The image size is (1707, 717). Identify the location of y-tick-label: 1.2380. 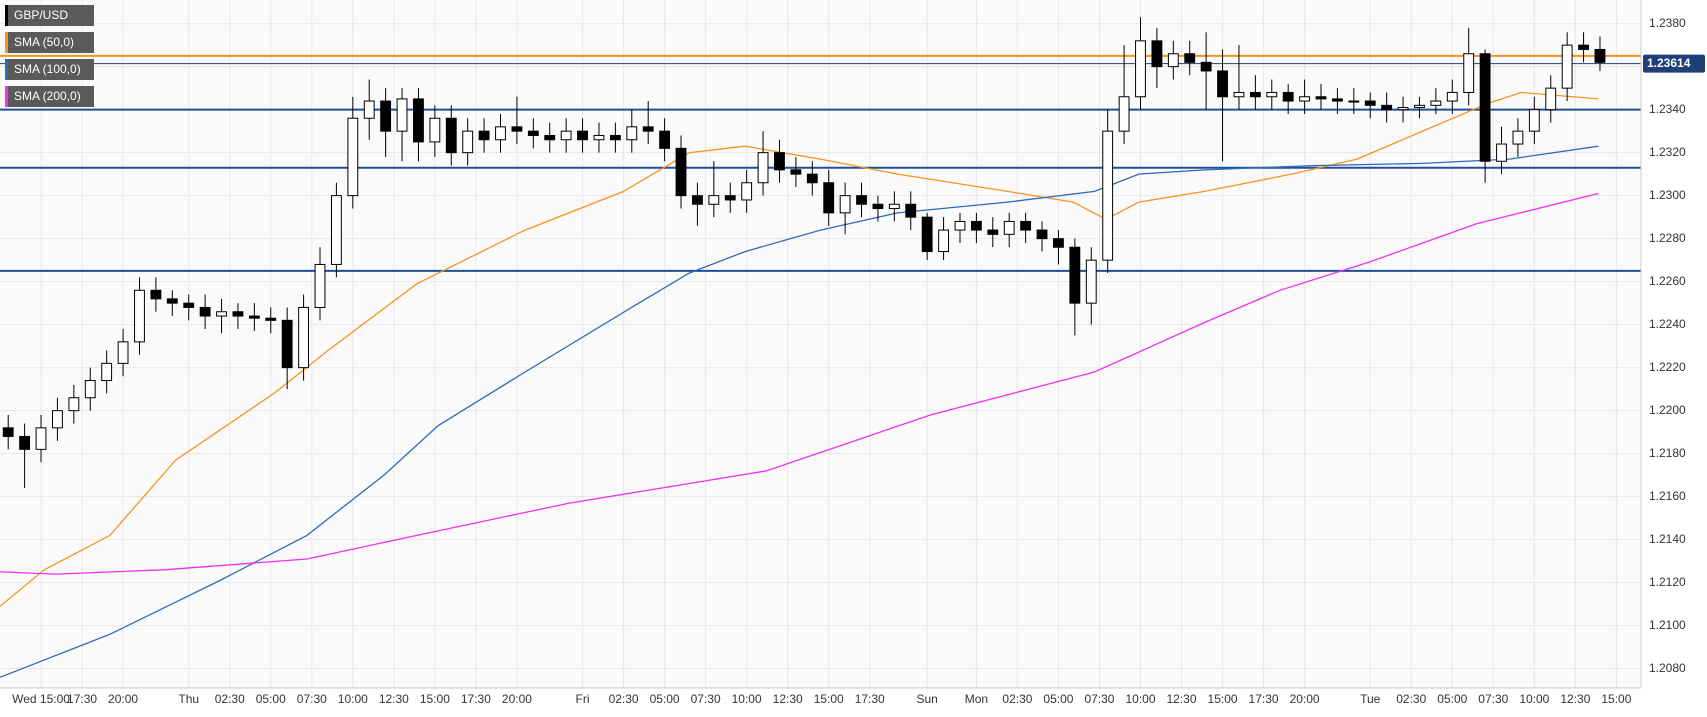
(1667, 23).